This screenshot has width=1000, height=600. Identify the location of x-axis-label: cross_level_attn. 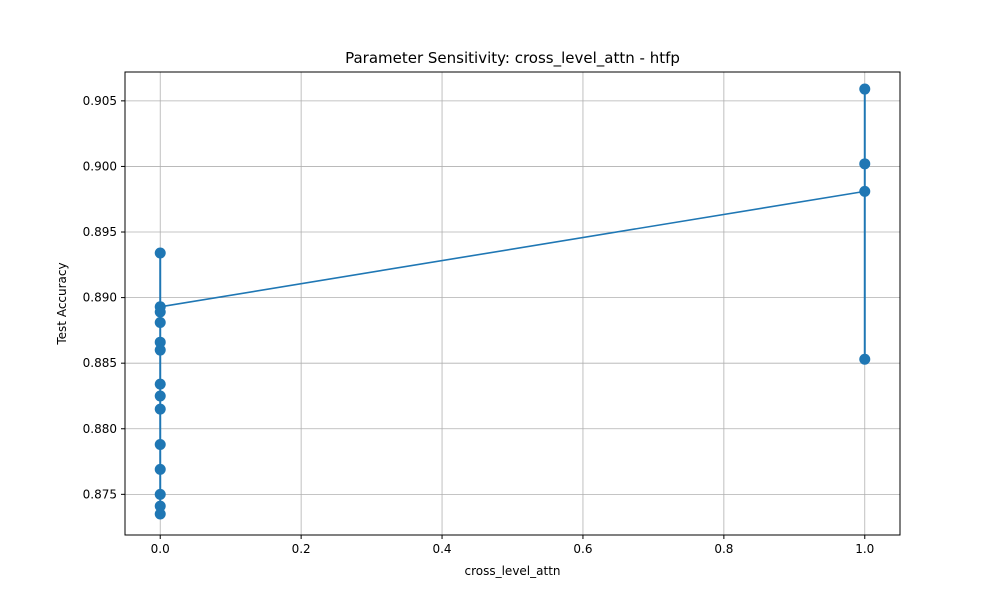
(512, 571).